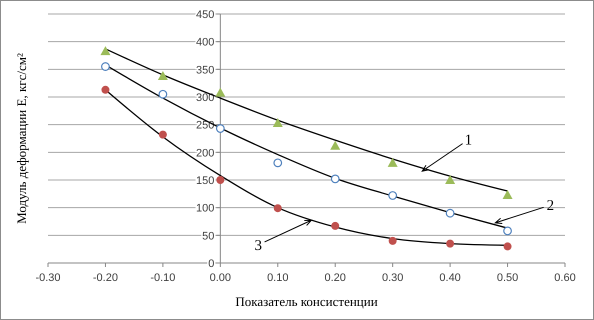 The height and width of the screenshot is (320, 594). Describe the element at coordinates (258, 246) in the screenshot. I see `annotation: 3` at that location.